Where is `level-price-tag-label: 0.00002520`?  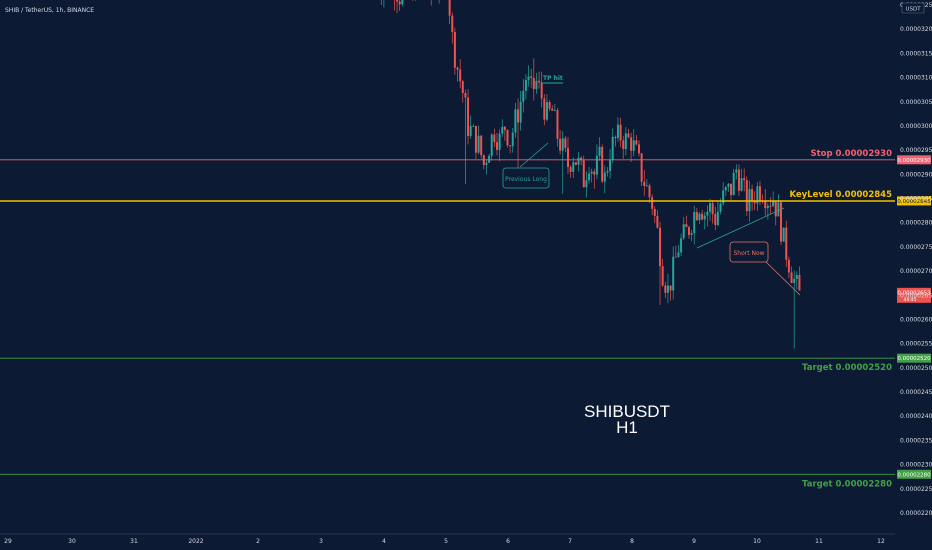
level-price-tag-label: 0.00002520 is located at coordinates (914, 359).